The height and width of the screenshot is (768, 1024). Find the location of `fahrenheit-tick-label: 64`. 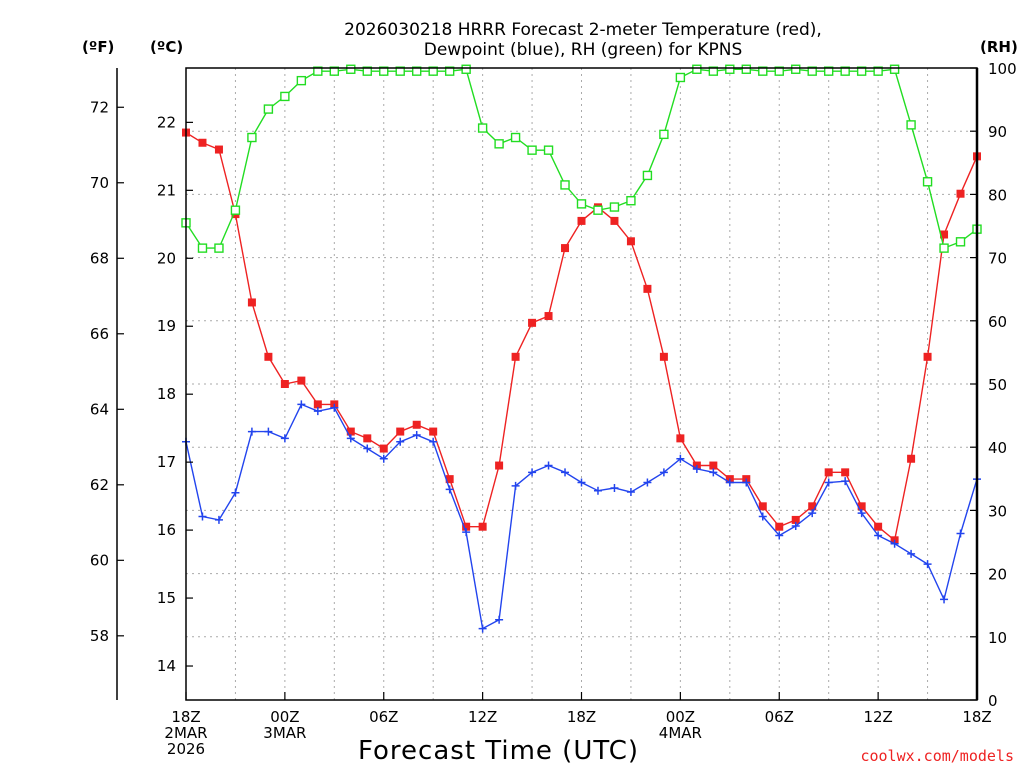

fahrenheit-tick-label: 64 is located at coordinates (99, 409).